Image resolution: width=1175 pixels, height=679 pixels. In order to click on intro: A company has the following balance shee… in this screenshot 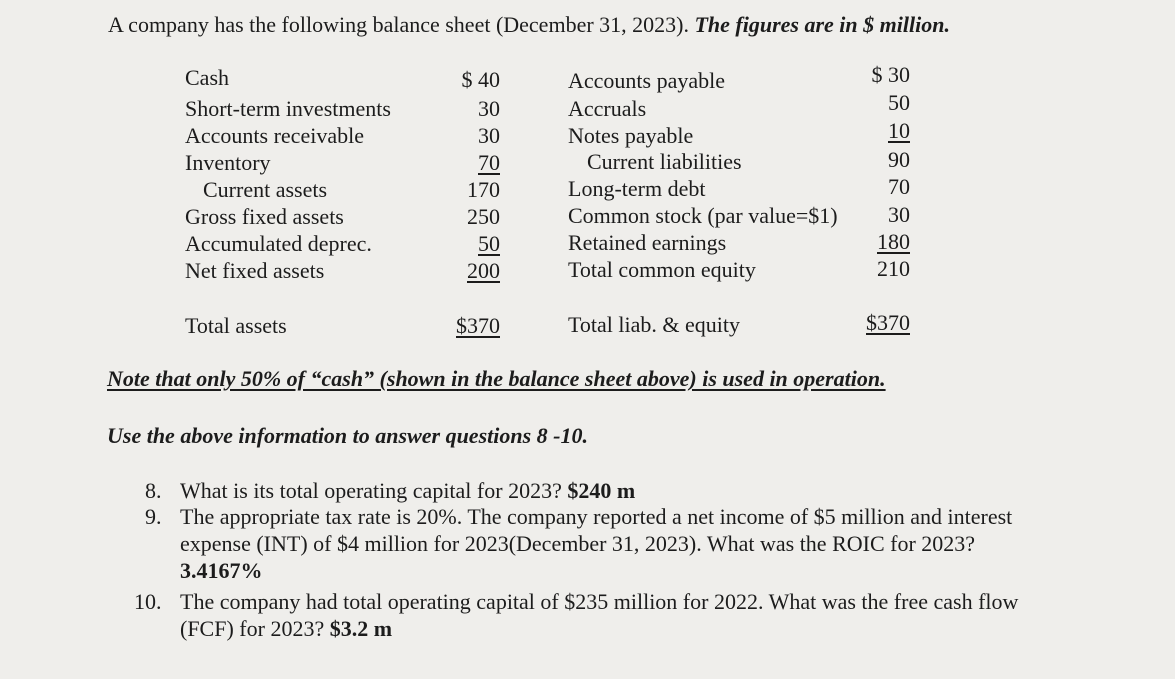, I will do `click(529, 25)`.